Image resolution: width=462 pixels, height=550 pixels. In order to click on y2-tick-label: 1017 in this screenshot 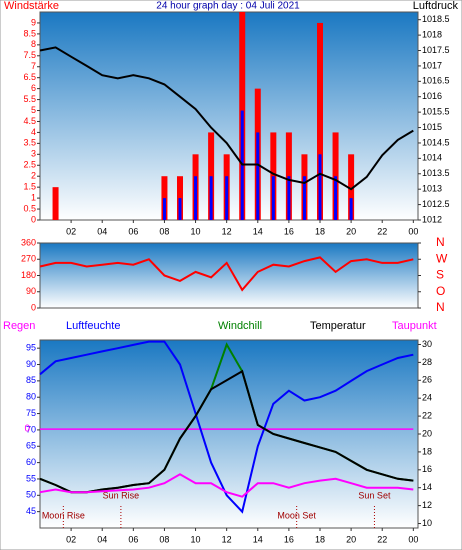, I will do `click(432, 65)`.